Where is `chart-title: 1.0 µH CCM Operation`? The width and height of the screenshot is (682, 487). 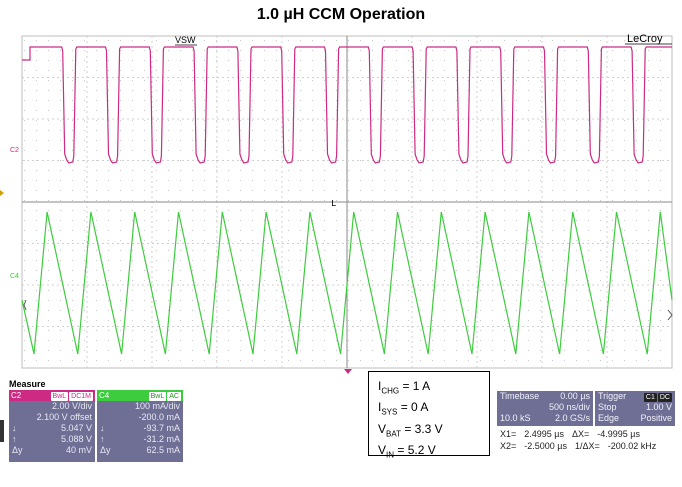 chart-title: 1.0 µH CCM Operation is located at coordinates (341, 14).